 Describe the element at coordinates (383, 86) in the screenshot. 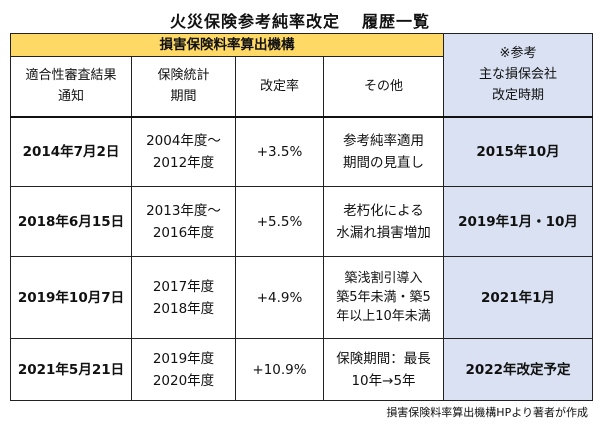

I see `col-header-other: その他` at that location.